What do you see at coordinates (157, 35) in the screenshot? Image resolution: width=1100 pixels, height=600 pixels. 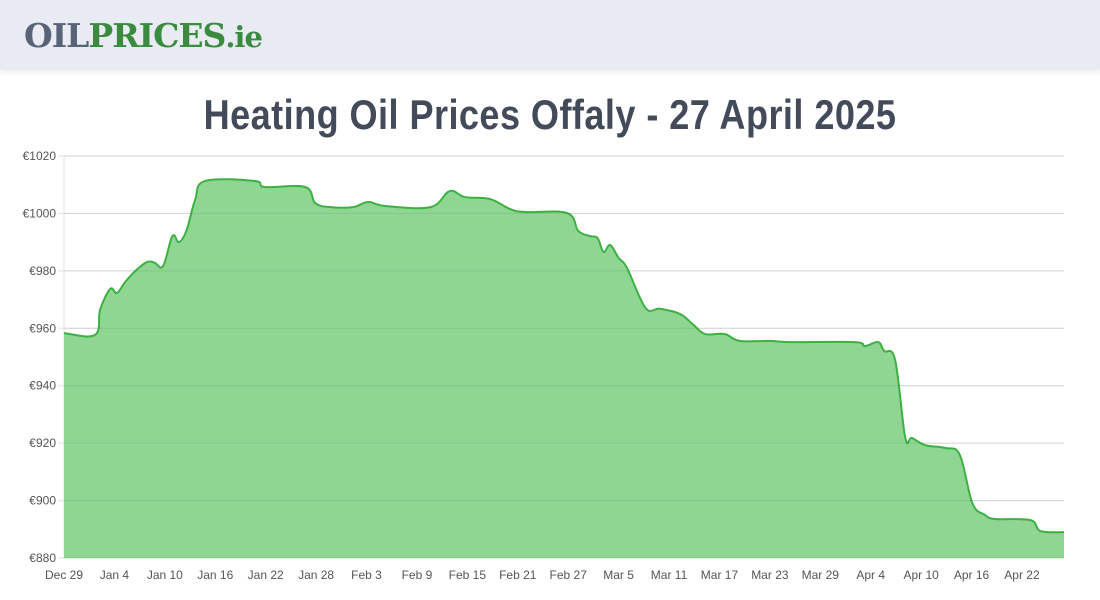 I see `logo-text-prices: PRICES` at bounding box center [157, 35].